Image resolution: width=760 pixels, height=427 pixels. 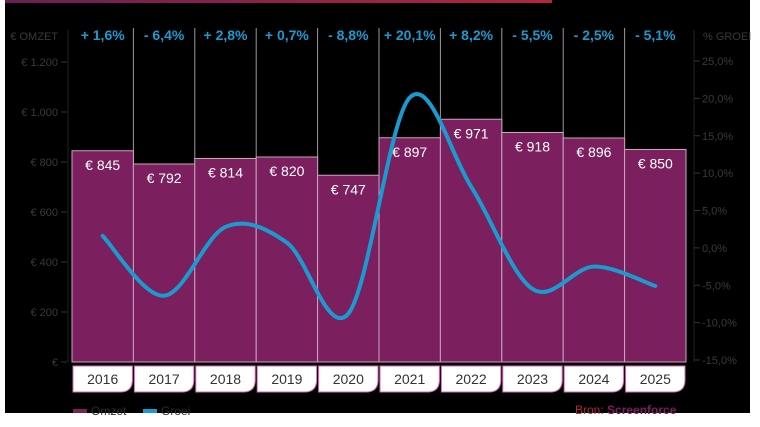 What do you see at coordinates (719, 324) in the screenshot?
I see `right-tick-label: -10,0%` at bounding box center [719, 324].